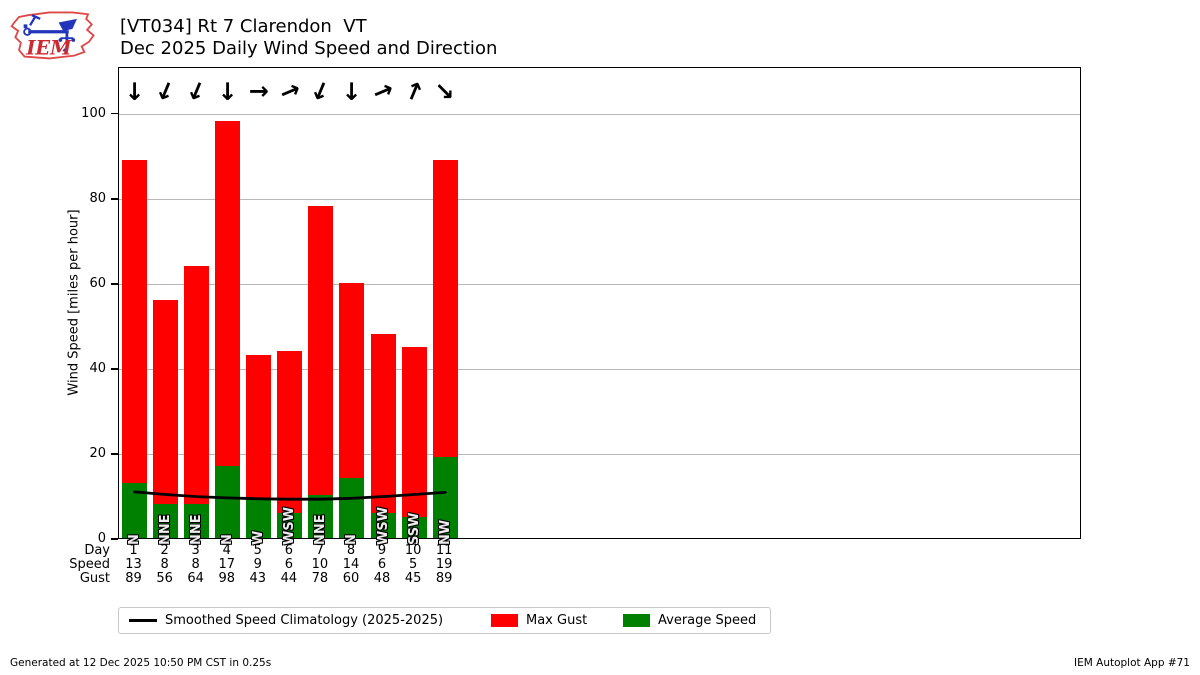 Image resolution: width=1200 pixels, height=675 pixels. I want to click on table-cell-gust: 44, so click(289, 578).